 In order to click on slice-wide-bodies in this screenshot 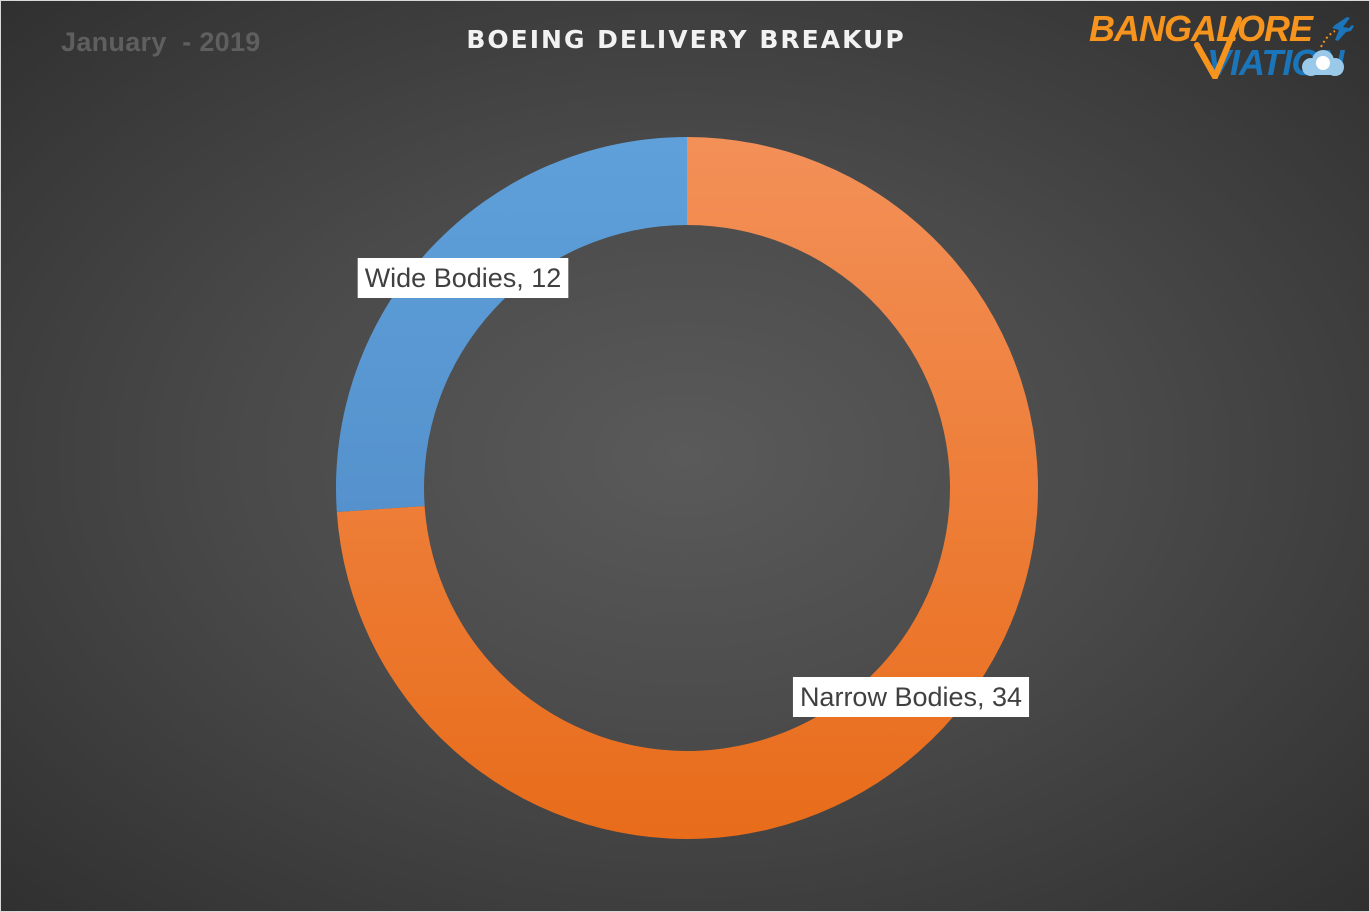, I will do `click(511, 324)`.